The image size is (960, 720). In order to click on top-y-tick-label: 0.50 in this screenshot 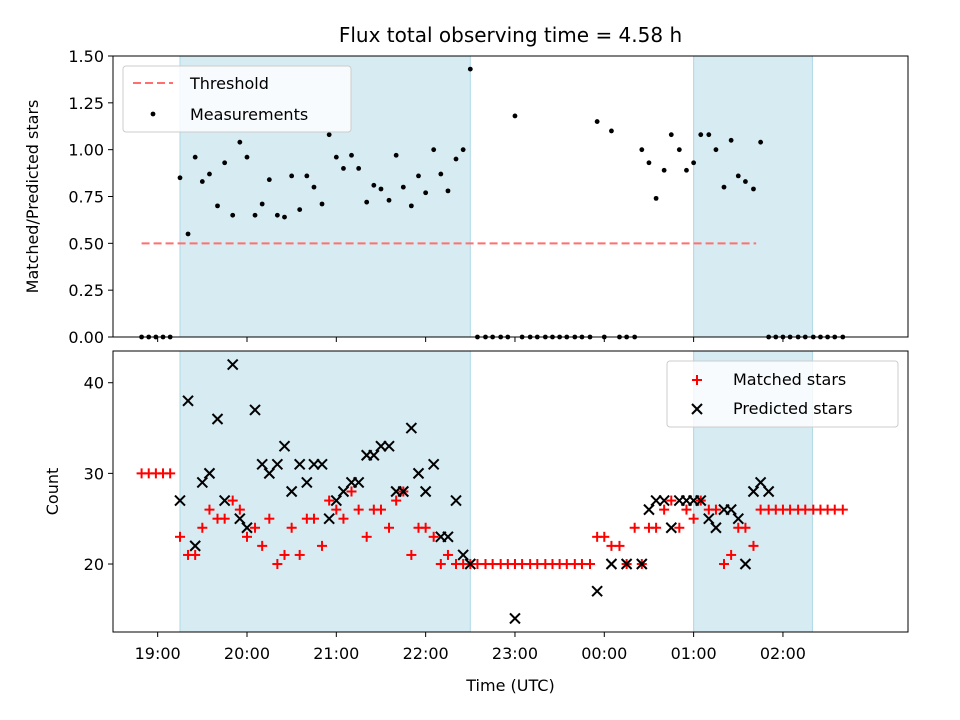, I will do `click(86, 243)`.